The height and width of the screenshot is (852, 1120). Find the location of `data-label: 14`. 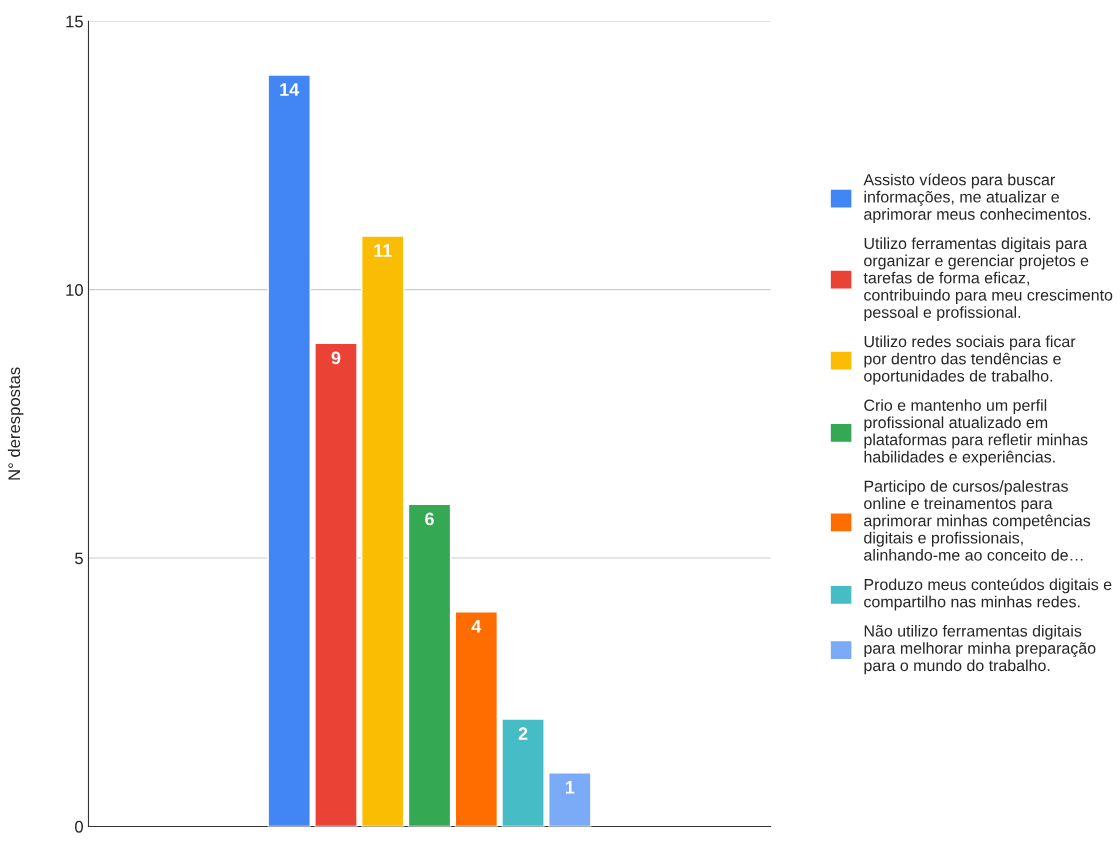

data-label: 14 is located at coordinates (290, 89).